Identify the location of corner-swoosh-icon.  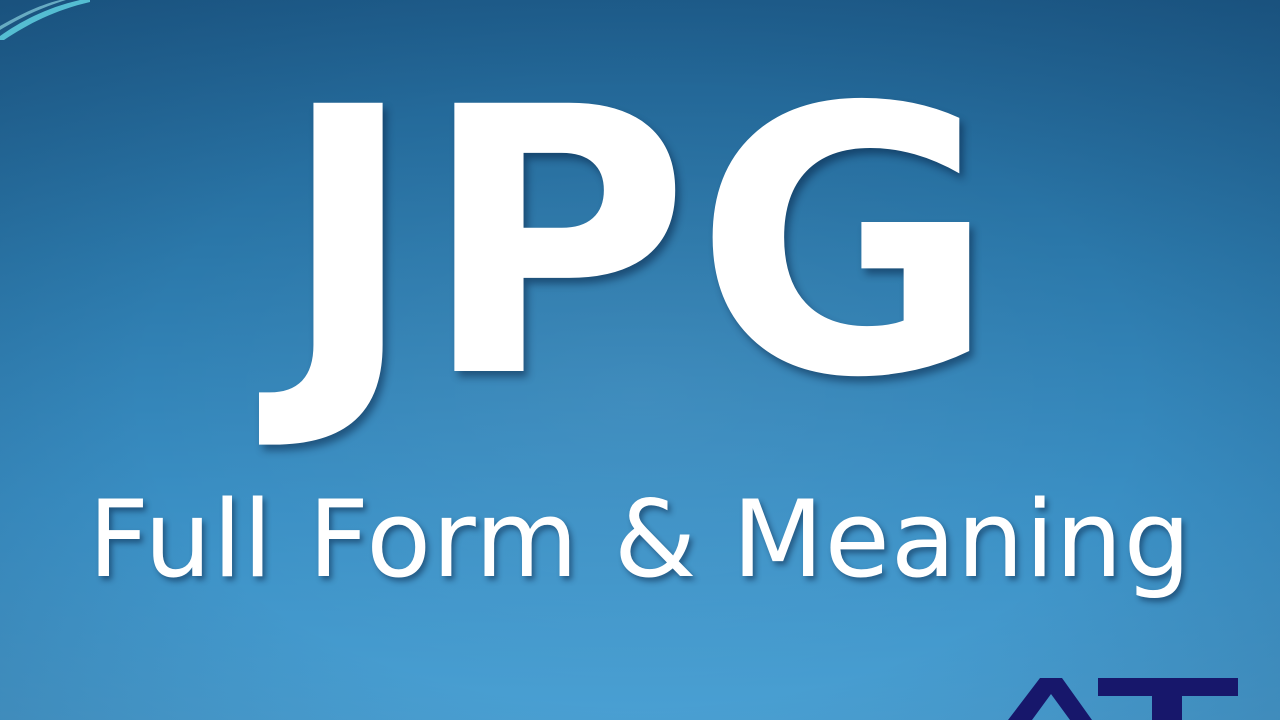
(45, 20).